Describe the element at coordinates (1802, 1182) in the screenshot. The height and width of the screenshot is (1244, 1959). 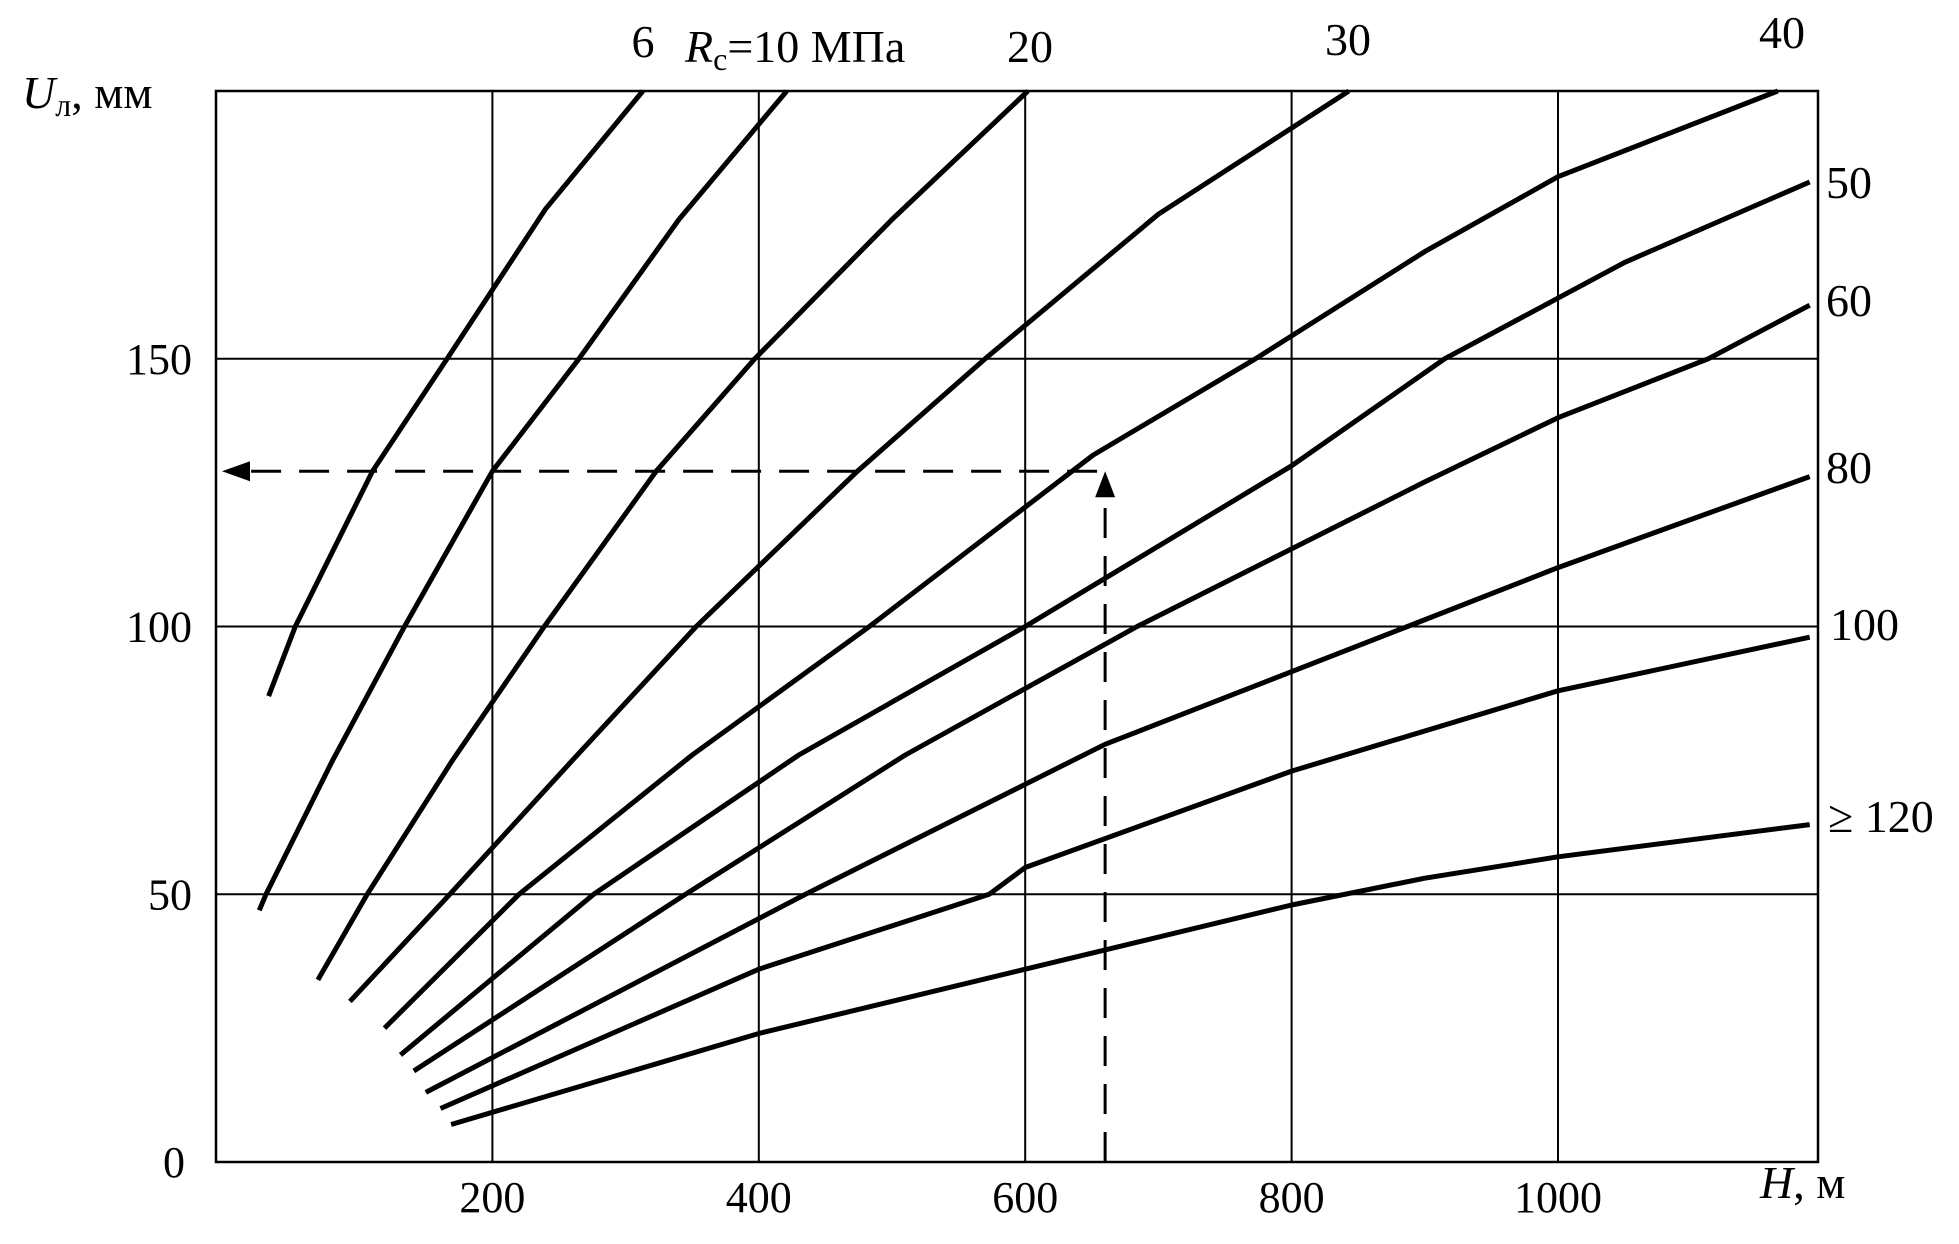
I see `x-axis-label: H, м` at that location.